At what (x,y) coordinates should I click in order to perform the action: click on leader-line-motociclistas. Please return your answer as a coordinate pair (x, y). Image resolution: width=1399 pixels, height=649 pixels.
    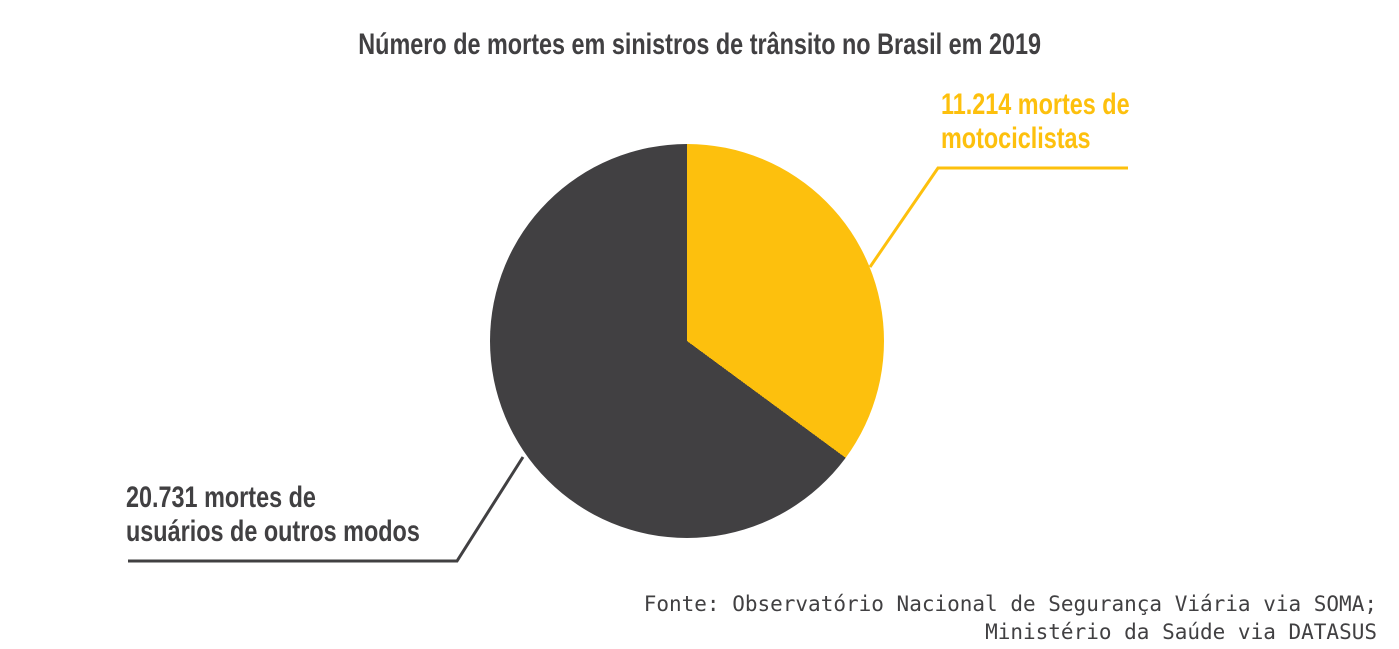
    Looking at the image, I should click on (998, 217).